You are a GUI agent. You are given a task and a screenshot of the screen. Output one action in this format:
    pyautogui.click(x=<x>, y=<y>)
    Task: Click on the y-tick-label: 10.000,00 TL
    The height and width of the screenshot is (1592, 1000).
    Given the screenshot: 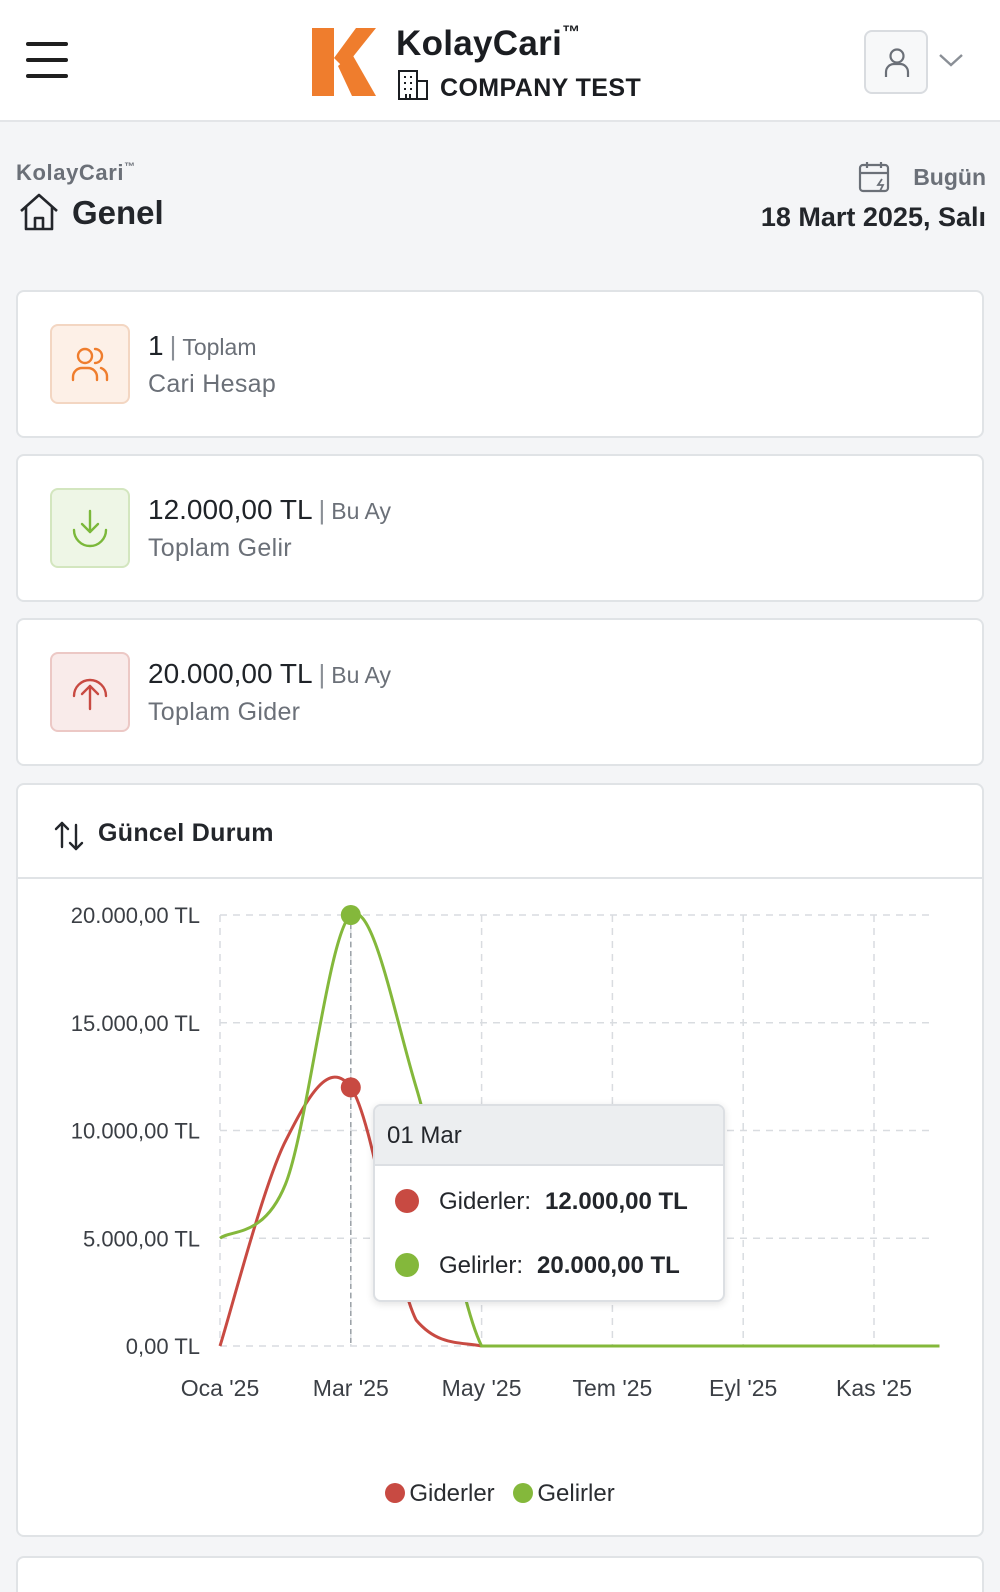 What is the action you would take?
    pyautogui.click(x=135, y=1131)
    